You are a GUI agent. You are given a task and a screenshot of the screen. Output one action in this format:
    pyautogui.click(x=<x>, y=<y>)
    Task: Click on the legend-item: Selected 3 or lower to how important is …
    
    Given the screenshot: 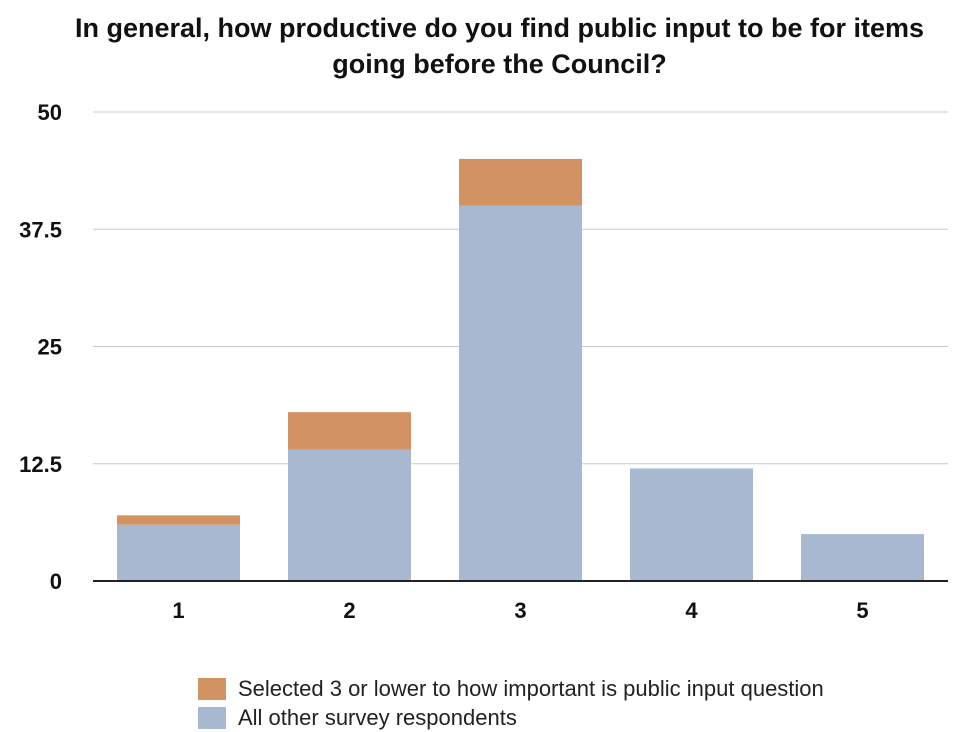 What is the action you would take?
    pyautogui.click(x=511, y=688)
    